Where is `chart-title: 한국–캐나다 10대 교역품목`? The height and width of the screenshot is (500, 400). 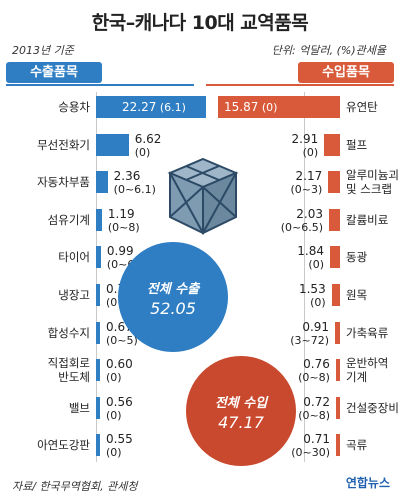
chart-title: 한국–캐나다 10대 교역품목 is located at coordinates (200, 23).